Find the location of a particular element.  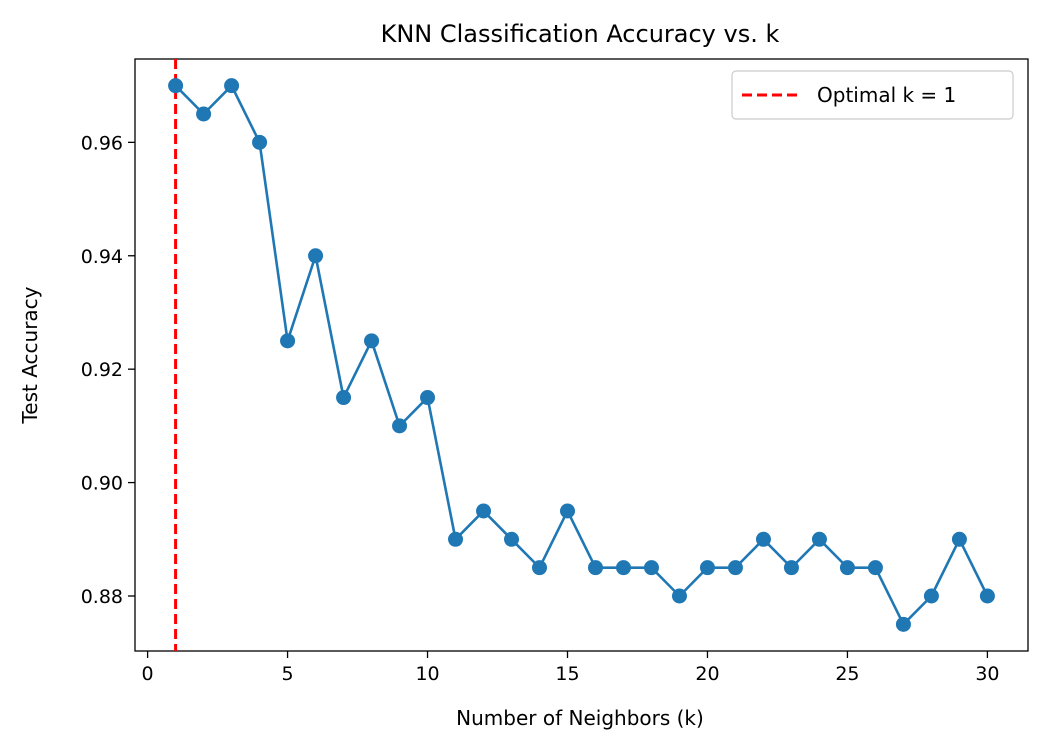

data-point-k18 is located at coordinates (651, 568).